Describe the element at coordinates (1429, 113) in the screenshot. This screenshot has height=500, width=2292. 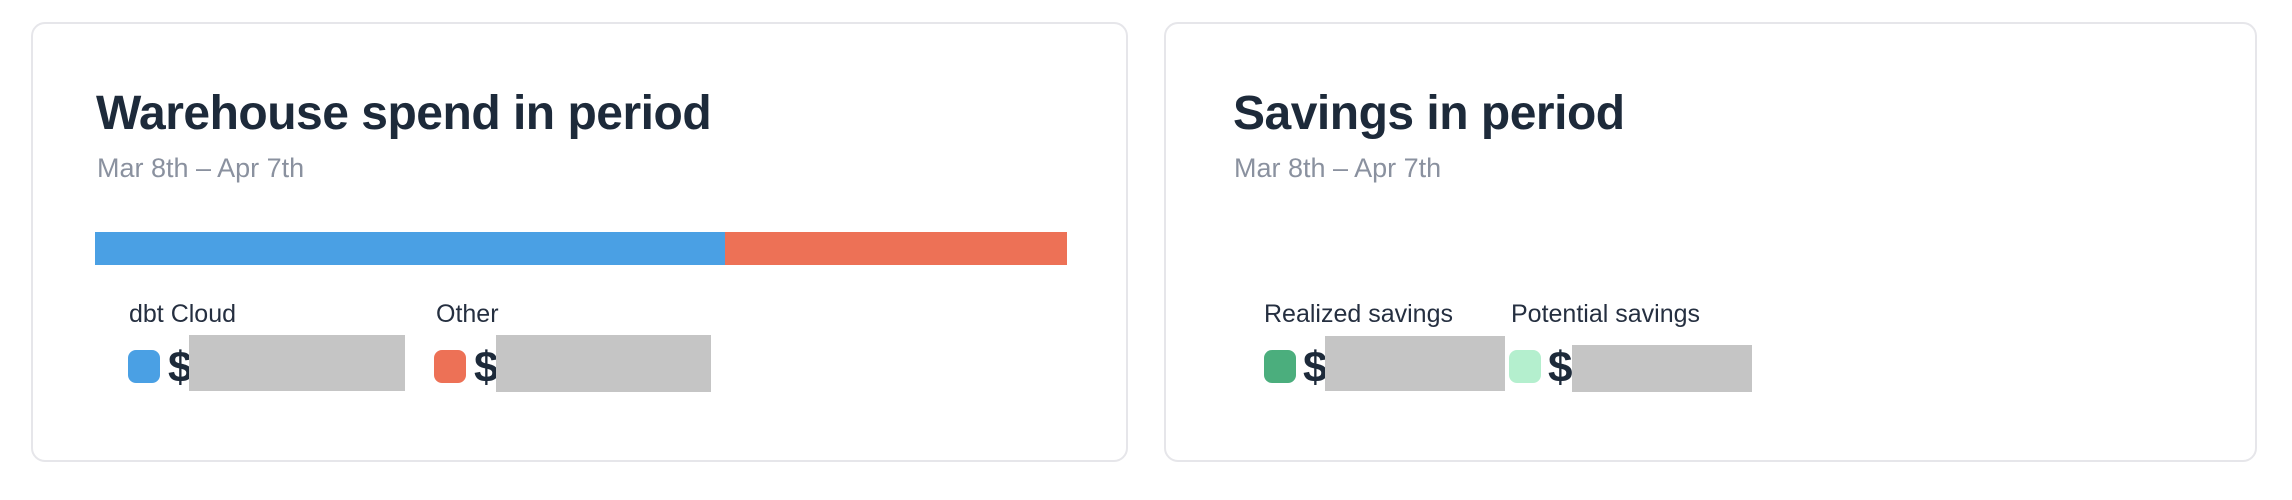
I see `savings-title: Savings in period` at that location.